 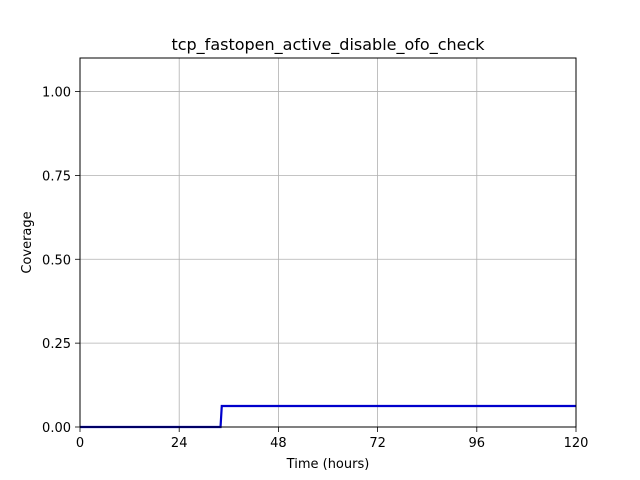 What do you see at coordinates (56, 260) in the screenshot?
I see `y-tick-label: 0.50` at bounding box center [56, 260].